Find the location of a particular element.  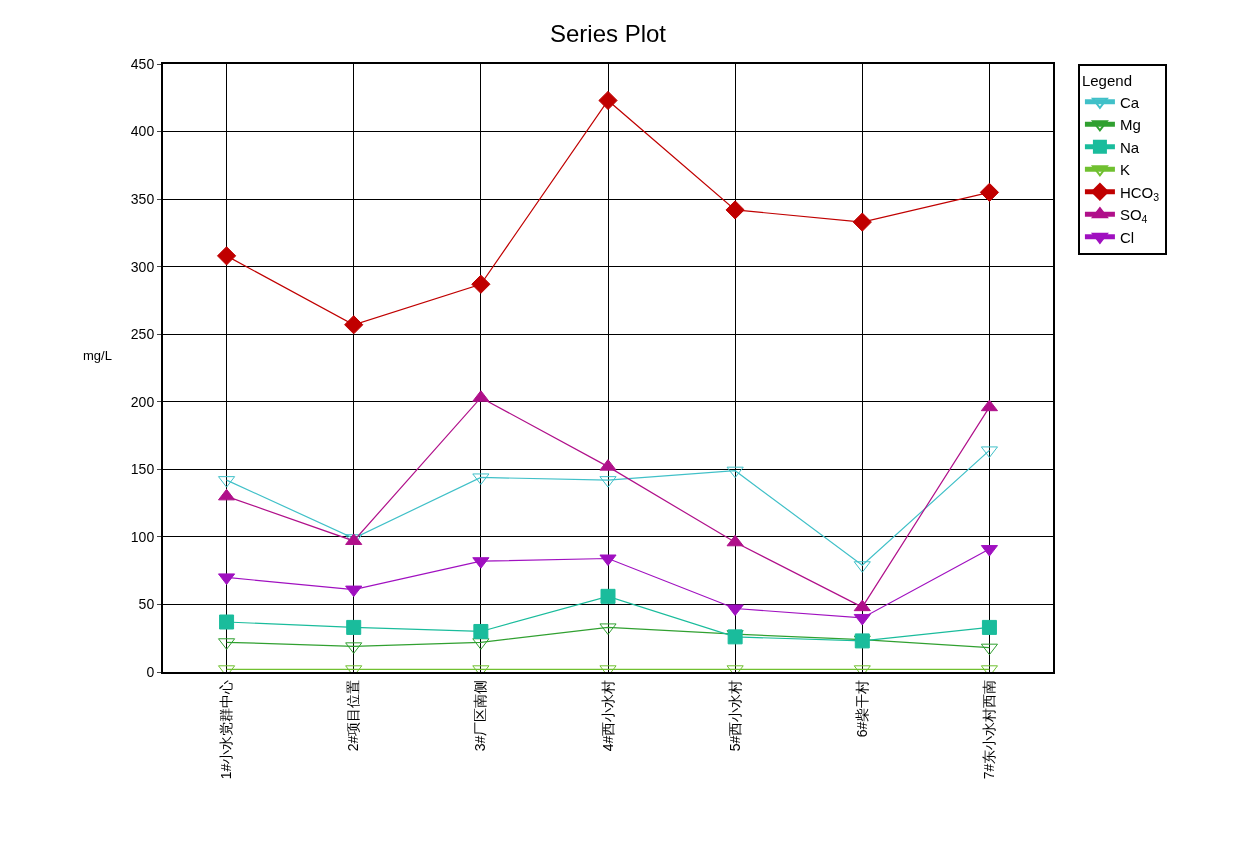

y-tick-label: 0 is located at coordinates (150, 671).